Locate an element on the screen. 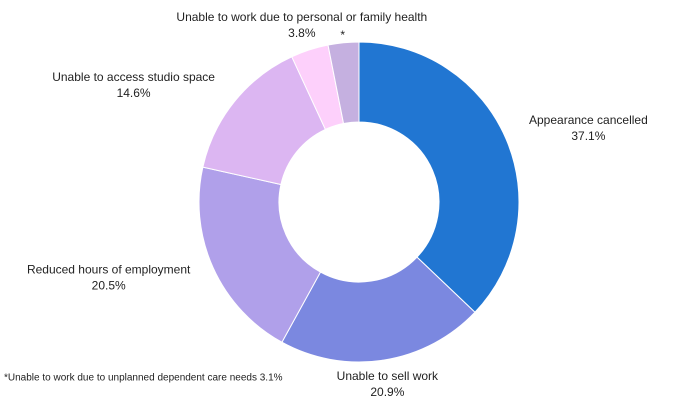 The width and height of the screenshot is (700, 400). slice-label: Reduced hours of employment is located at coordinates (109, 269).